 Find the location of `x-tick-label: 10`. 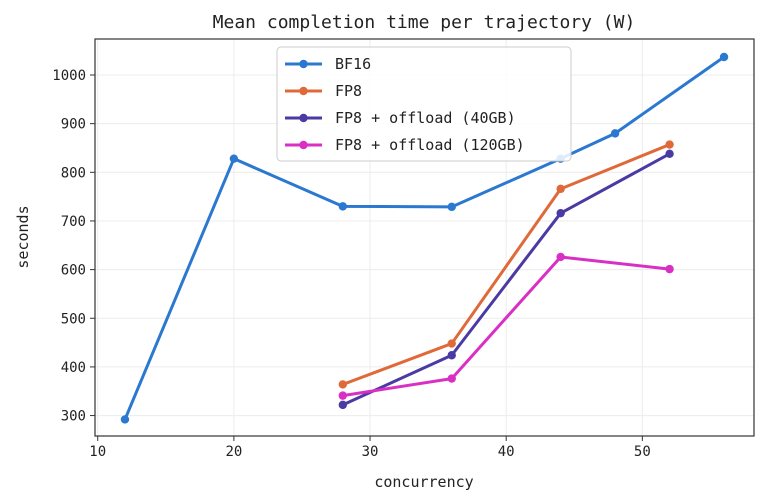

x-tick-label: 10 is located at coordinates (97, 452).